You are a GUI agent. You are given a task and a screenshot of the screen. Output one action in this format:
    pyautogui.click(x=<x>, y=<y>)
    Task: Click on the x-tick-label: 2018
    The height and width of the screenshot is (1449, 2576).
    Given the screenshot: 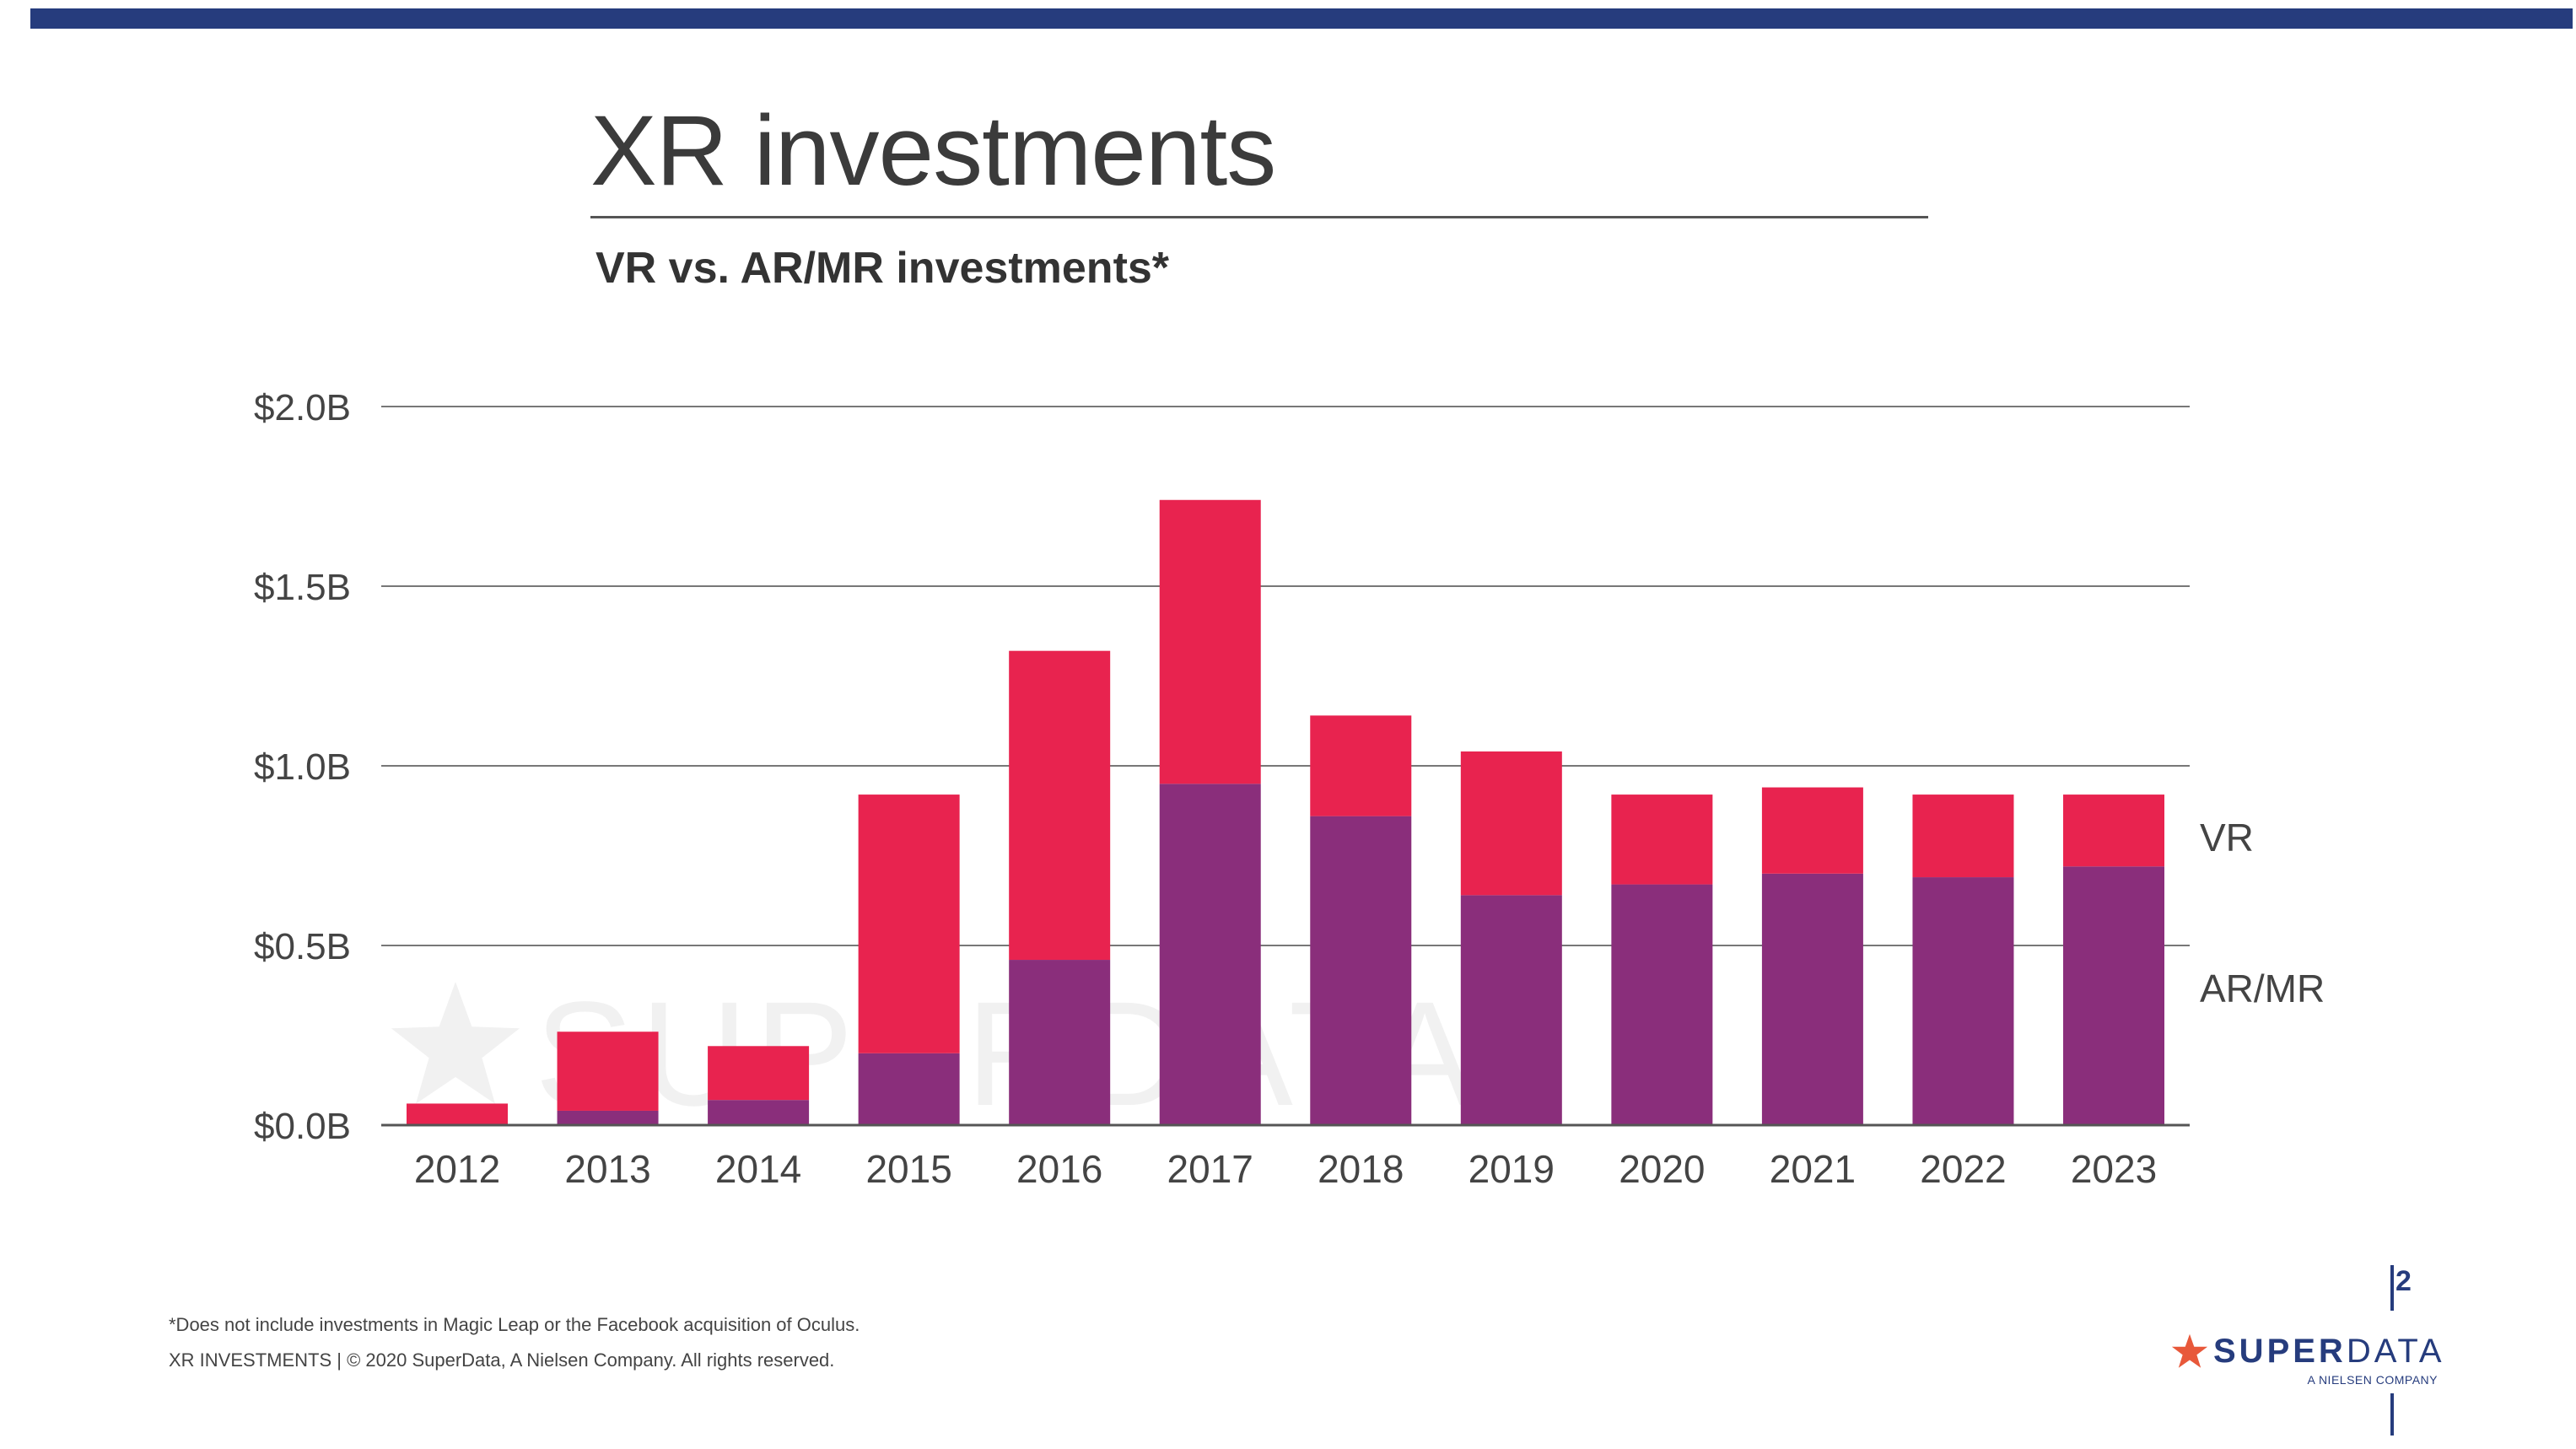 What is the action you would take?
    pyautogui.click(x=1361, y=1169)
    